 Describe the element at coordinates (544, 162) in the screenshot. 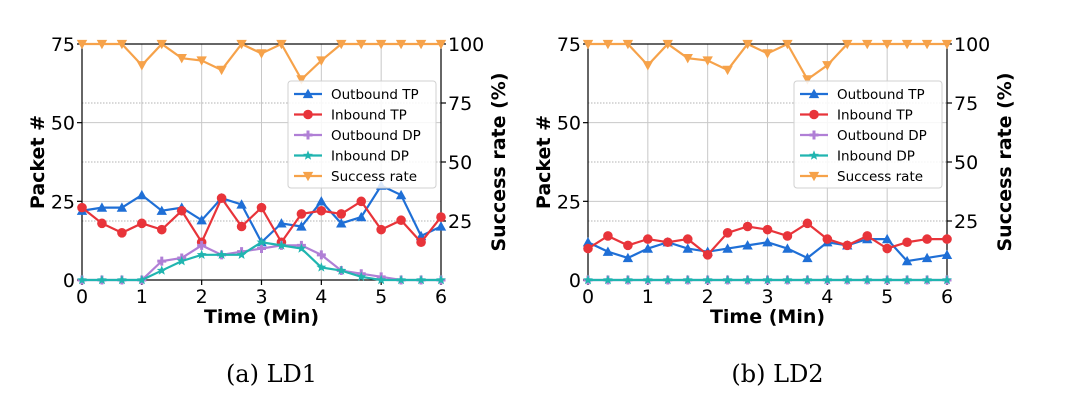

I see `y-axis-label: Packet #` at that location.